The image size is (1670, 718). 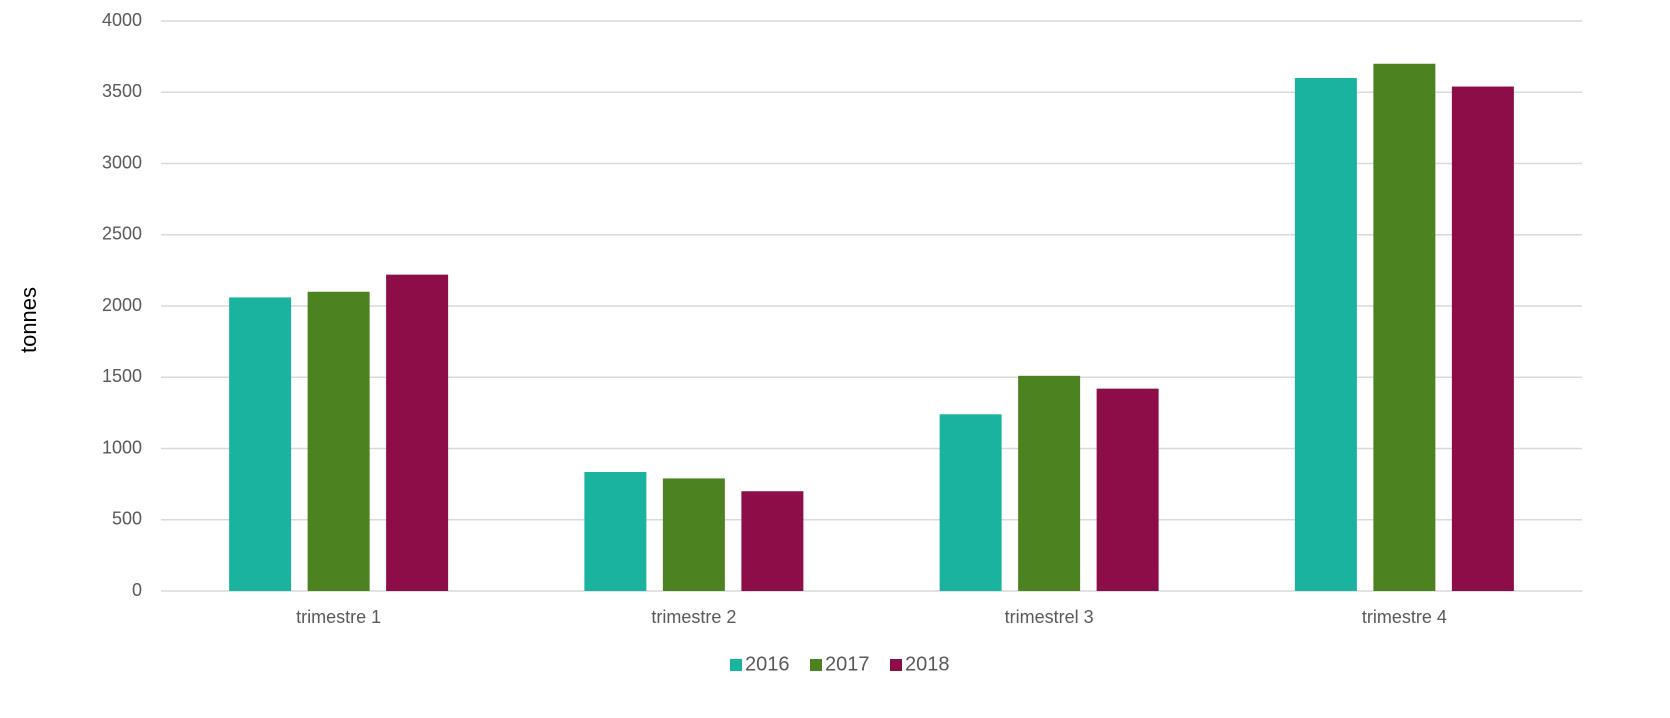 I want to click on legend-label: 2018, so click(x=927, y=664).